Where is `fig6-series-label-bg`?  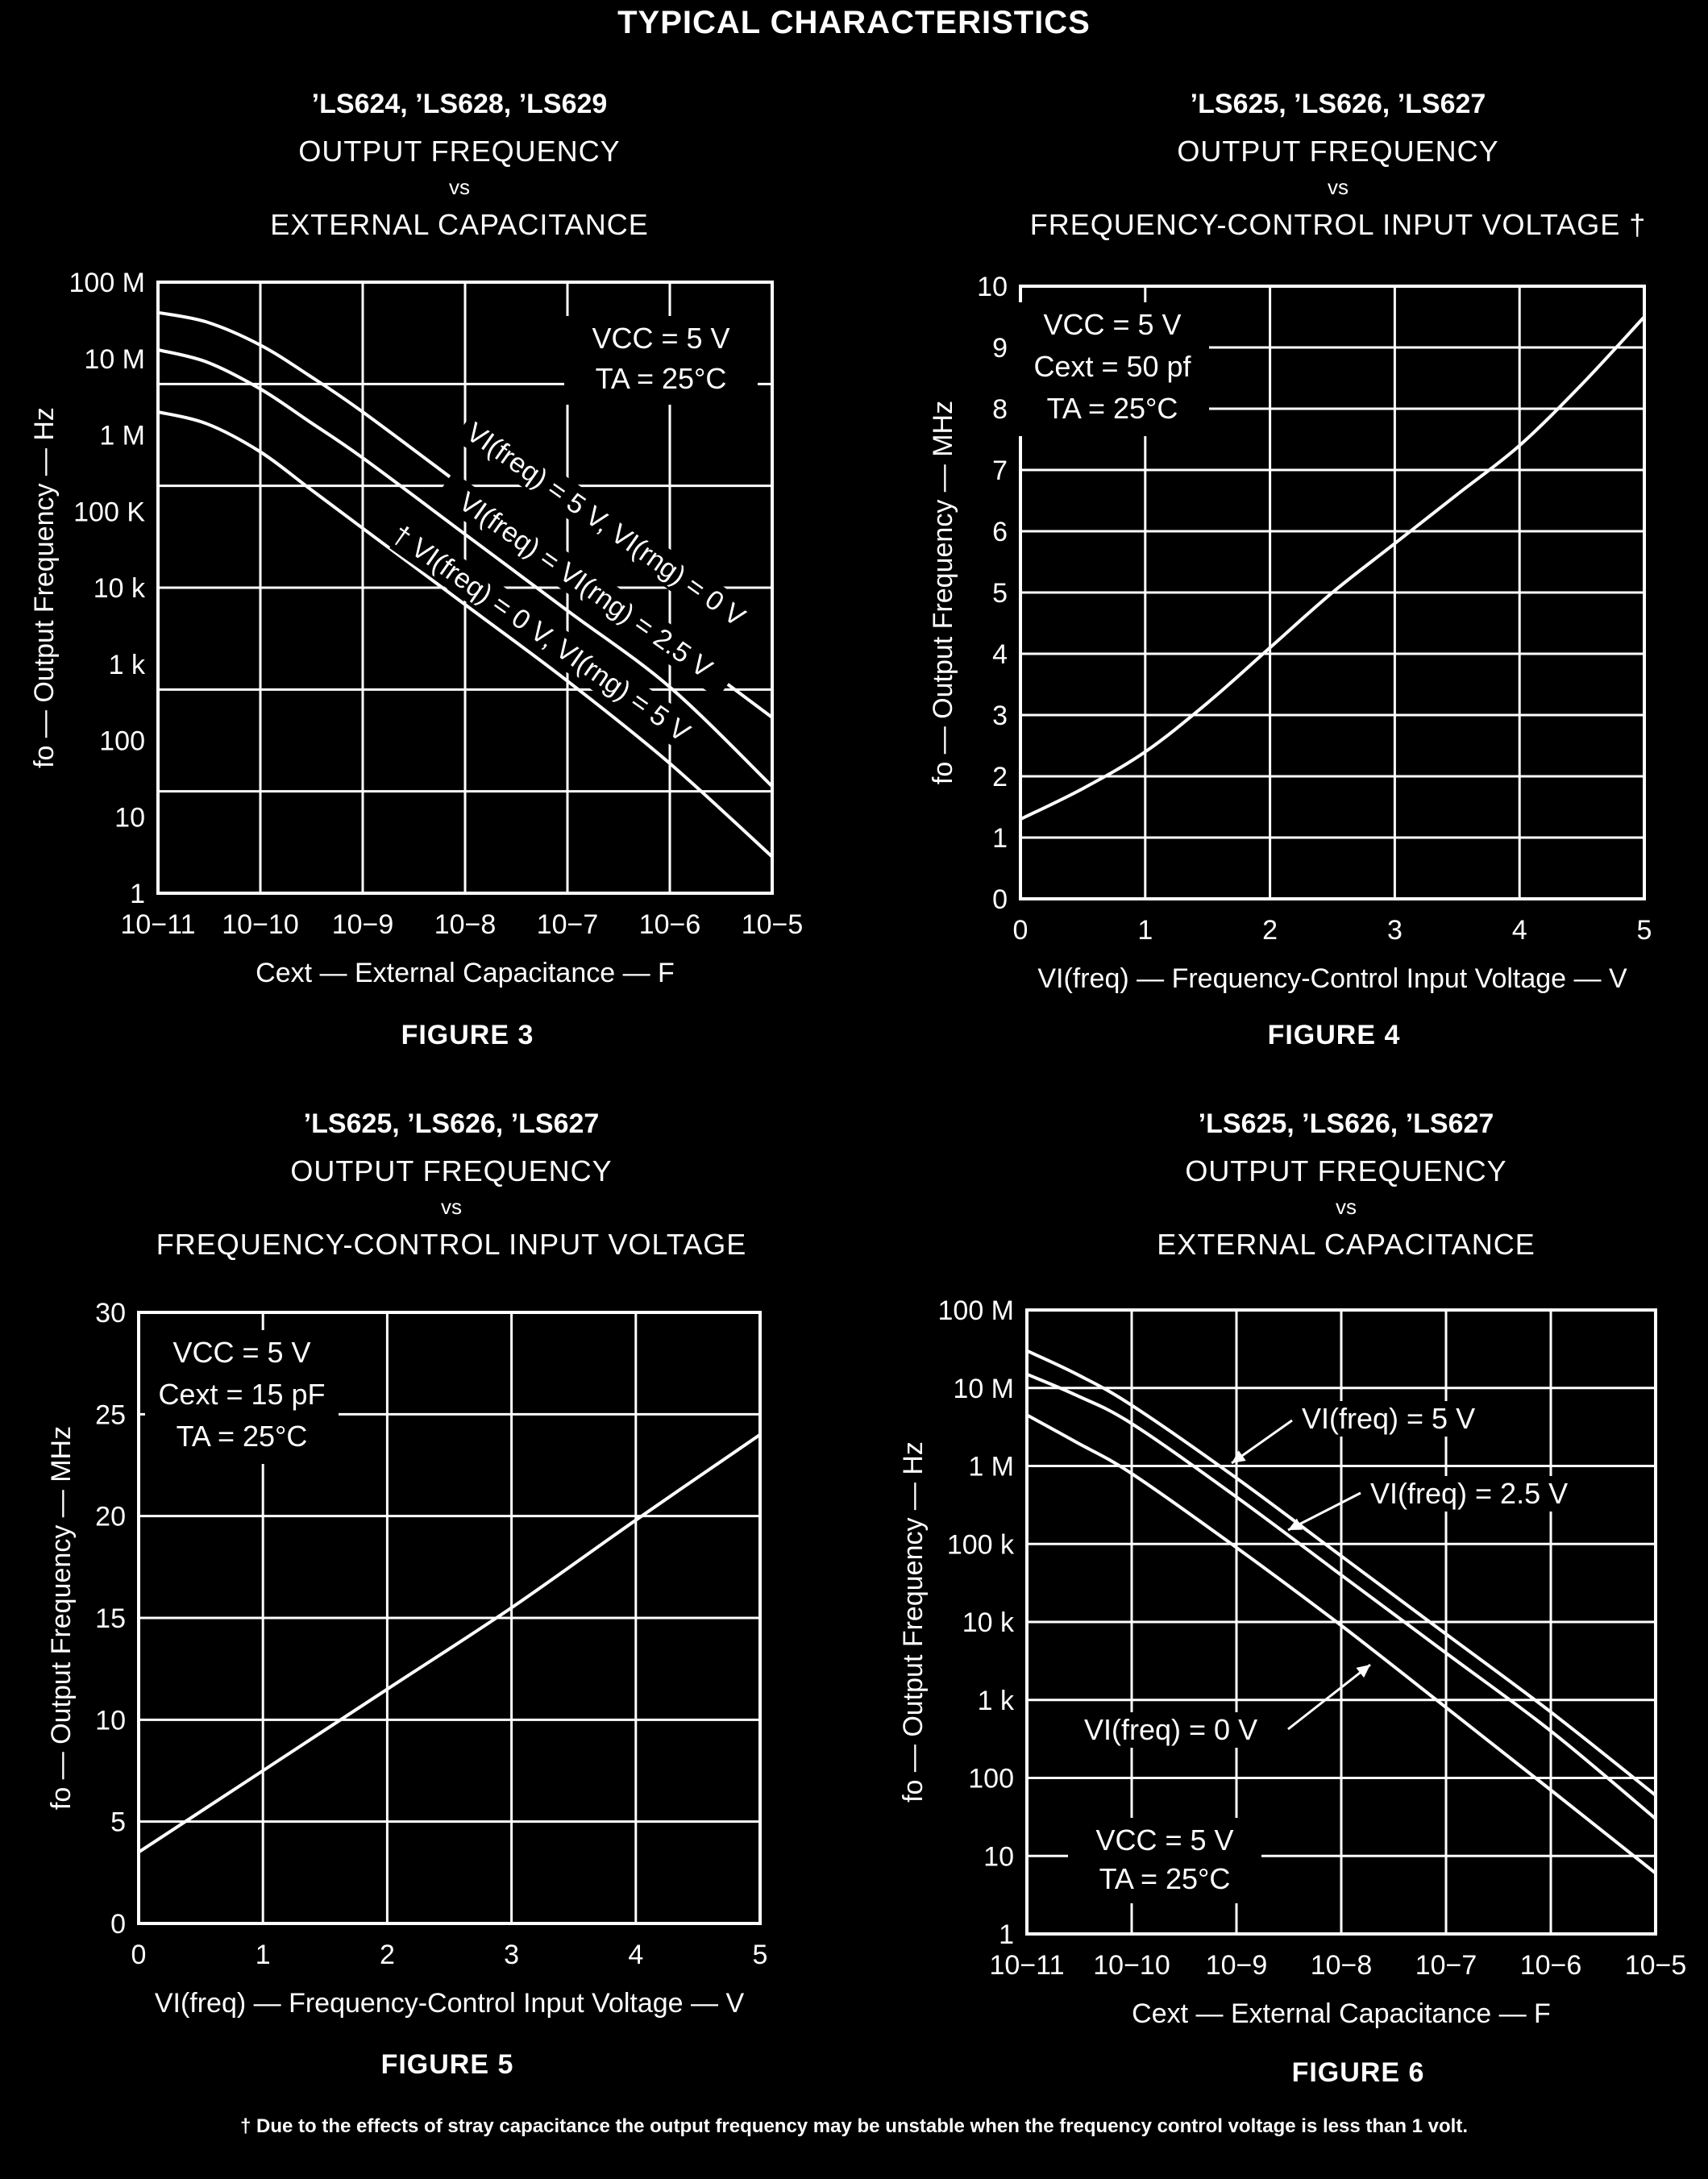
fig6-series-label-bg is located at coordinates (1470, 1494).